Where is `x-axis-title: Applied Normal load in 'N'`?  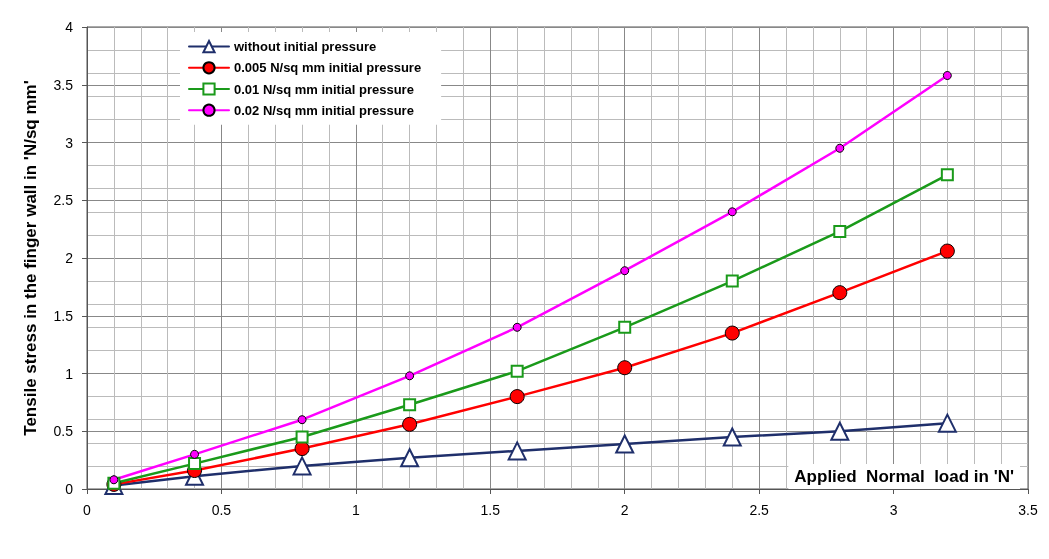
x-axis-title: Applied Normal load in 'N' is located at coordinates (904, 476).